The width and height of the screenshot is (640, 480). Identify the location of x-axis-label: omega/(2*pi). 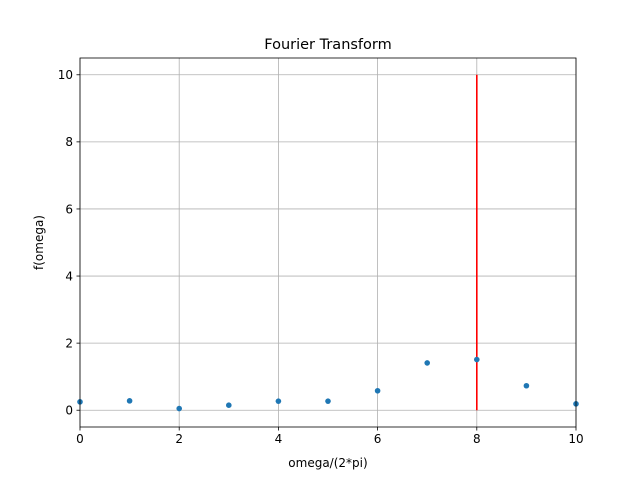
(327, 463).